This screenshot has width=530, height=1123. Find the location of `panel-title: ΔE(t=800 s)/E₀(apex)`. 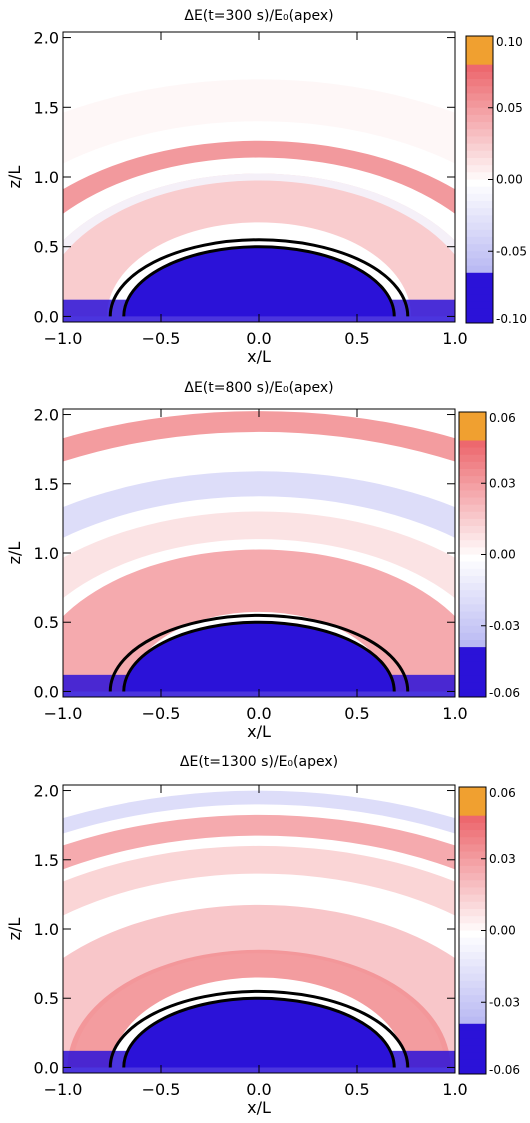

panel-title: ΔE(t=800 s)/E₀(apex) is located at coordinates (258, 388).